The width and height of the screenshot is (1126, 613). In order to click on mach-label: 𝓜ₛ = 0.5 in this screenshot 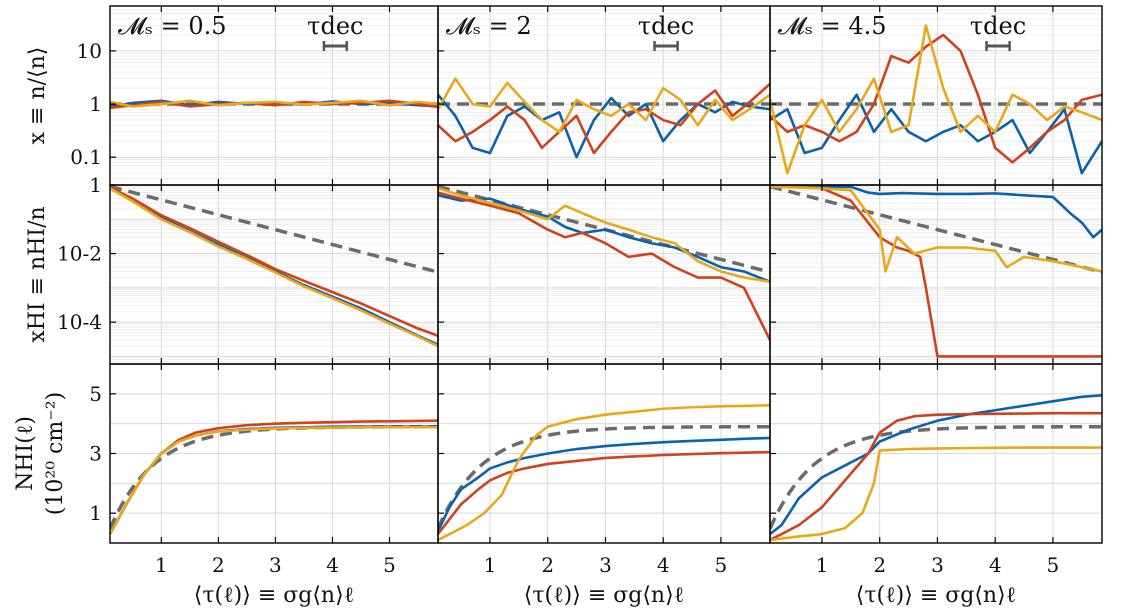, I will do `click(172, 26)`.